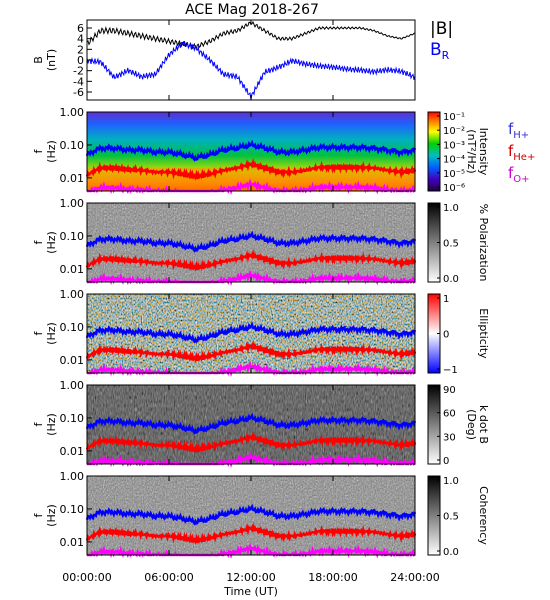 This screenshot has height=600, width=550. Describe the element at coordinates (471, 424) in the screenshot. I see `colorbar-unit-4: (Deg)` at that location.